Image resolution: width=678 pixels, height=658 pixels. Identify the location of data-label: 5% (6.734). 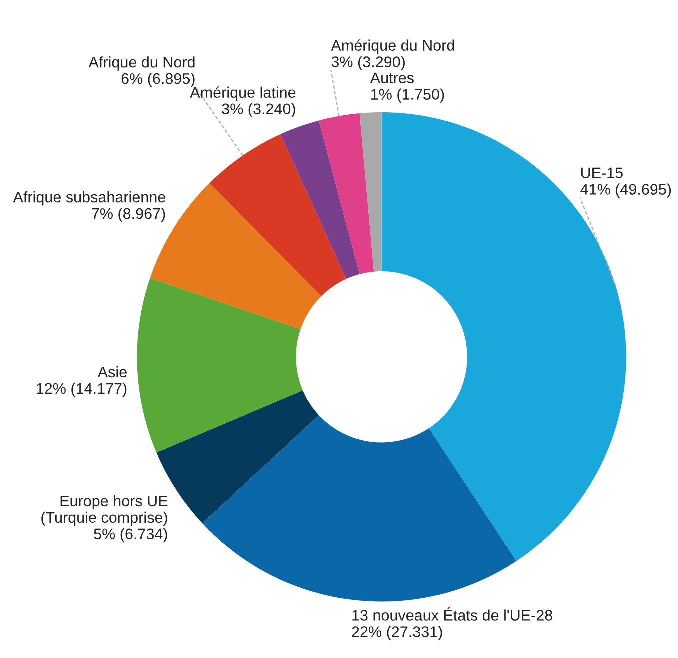
(131, 535).